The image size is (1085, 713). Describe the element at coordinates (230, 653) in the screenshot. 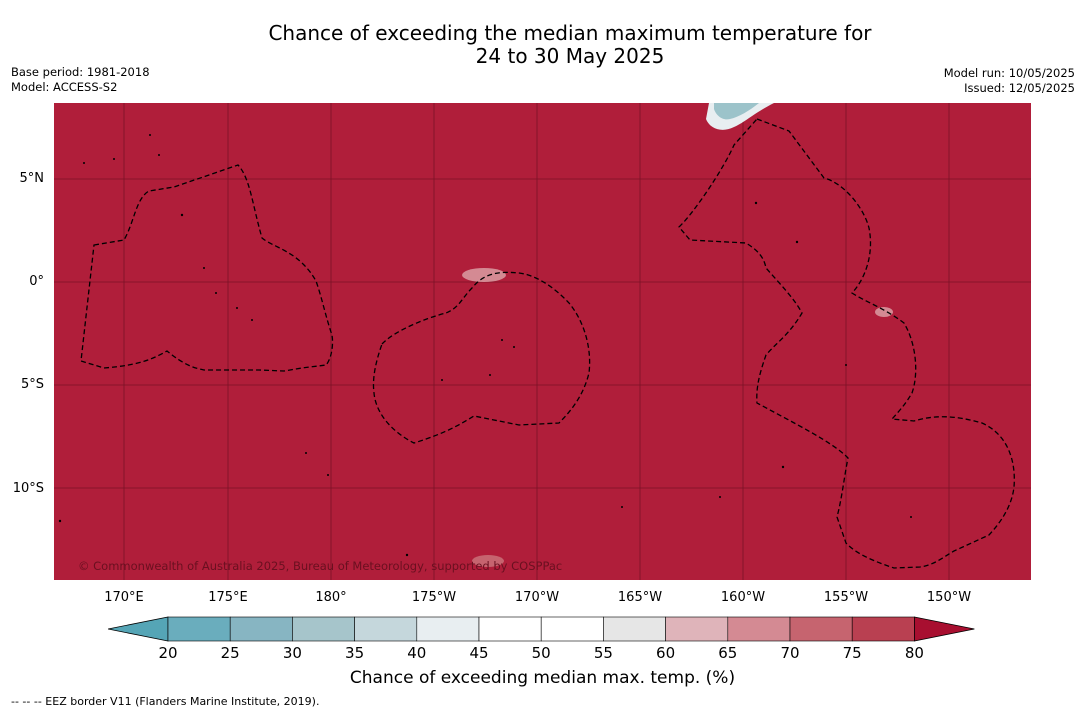

I see `colorbar-tick-label: 25` at that location.